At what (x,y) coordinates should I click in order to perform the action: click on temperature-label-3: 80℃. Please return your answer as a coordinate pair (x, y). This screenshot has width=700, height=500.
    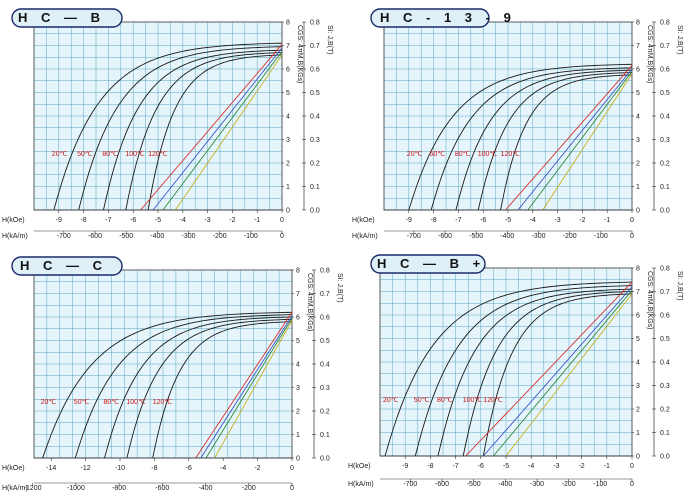
    Looking at the image, I should click on (112, 402).